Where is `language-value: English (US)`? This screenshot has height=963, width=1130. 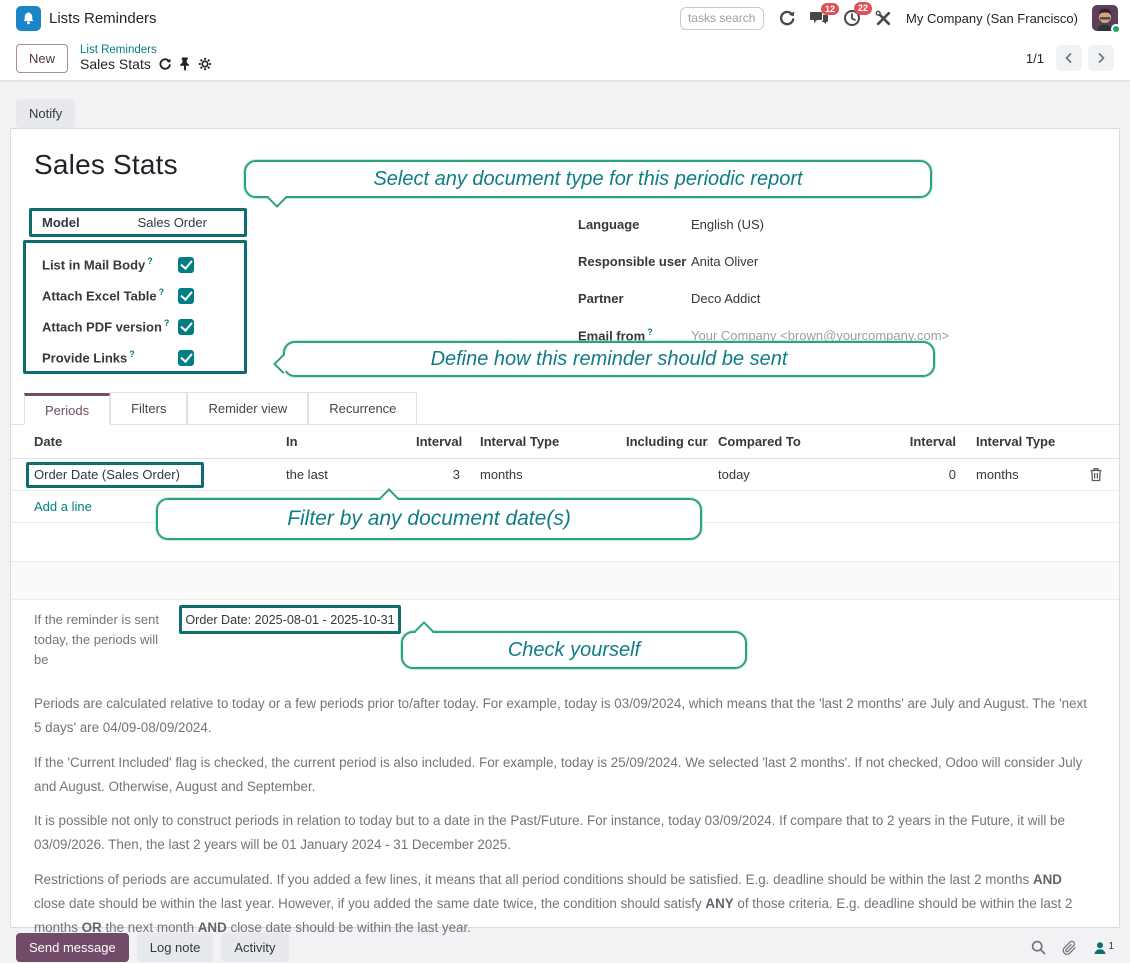
language-value: English (US) is located at coordinates (727, 224).